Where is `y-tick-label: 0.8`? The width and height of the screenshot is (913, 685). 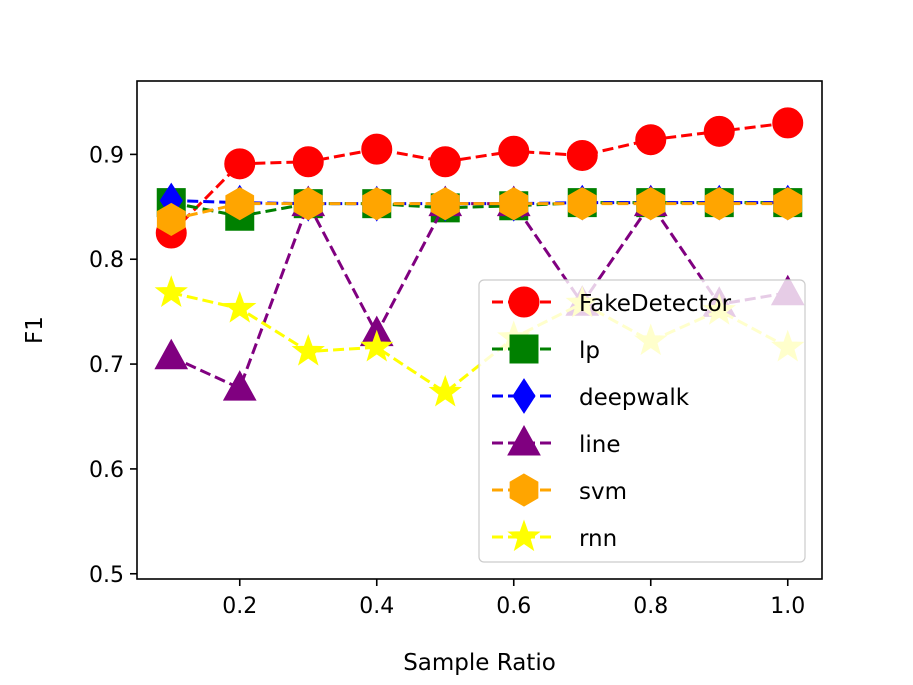
y-tick-label: 0.8 is located at coordinates (106, 260).